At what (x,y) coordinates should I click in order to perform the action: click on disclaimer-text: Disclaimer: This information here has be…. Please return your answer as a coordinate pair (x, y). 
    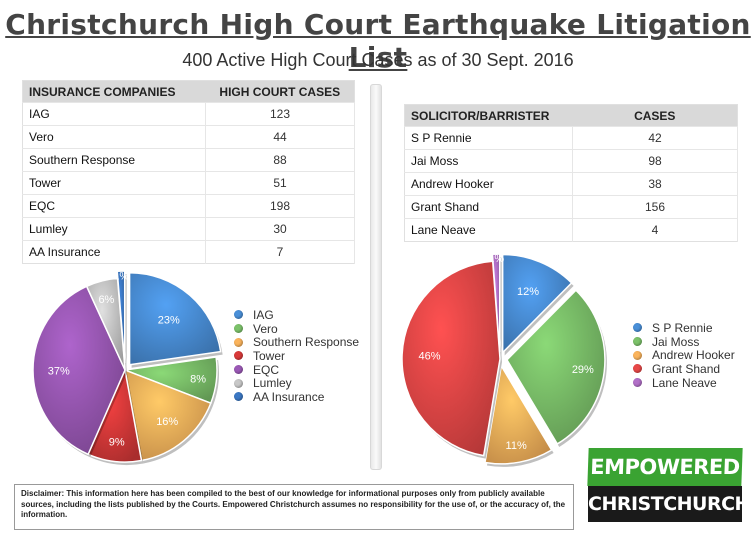
    Looking at the image, I should click on (294, 507).